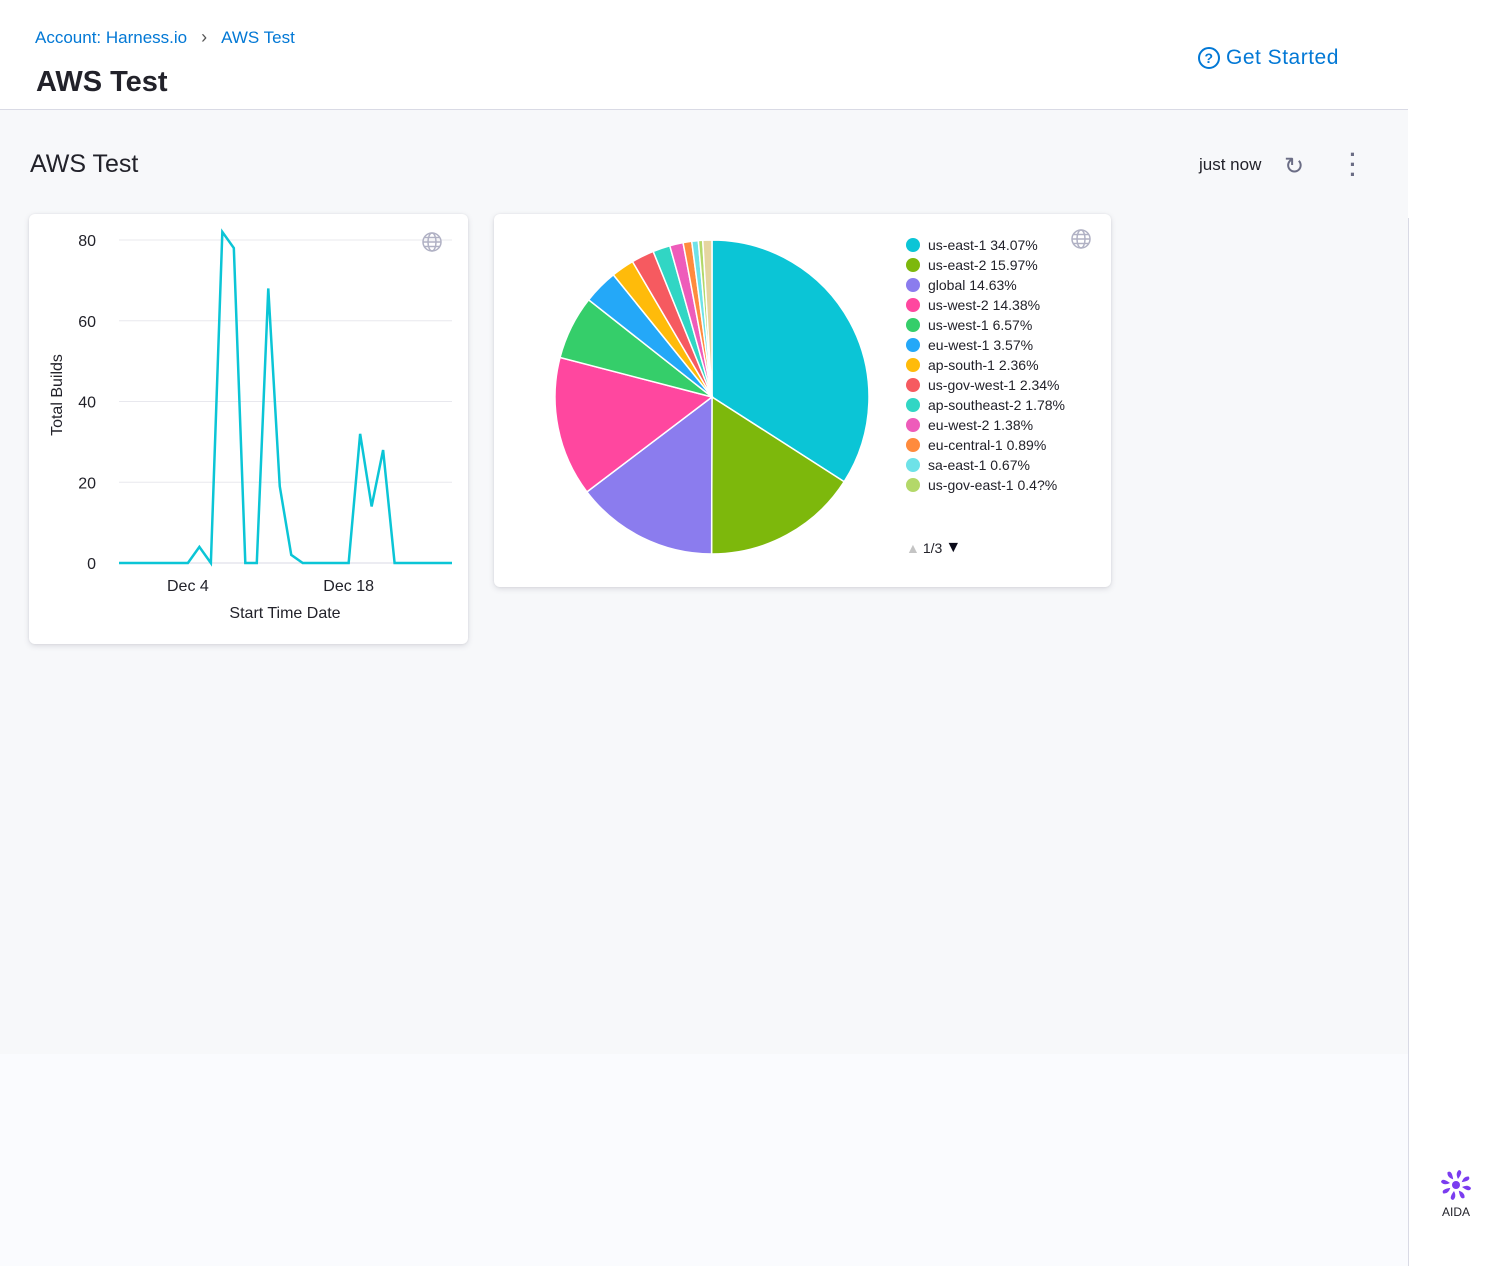  I want to click on get-started-button: ? Get Started, so click(1268, 58).